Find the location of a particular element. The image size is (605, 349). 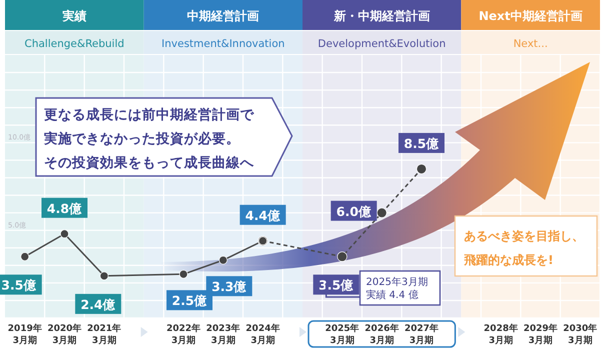

text: 実績 is located at coordinates (73, 16).